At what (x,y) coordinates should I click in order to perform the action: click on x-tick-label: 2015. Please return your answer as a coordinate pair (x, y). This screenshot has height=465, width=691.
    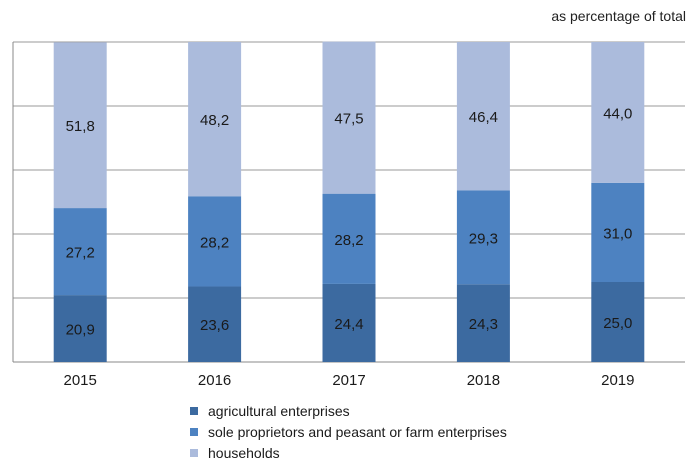
    Looking at the image, I should click on (80, 380).